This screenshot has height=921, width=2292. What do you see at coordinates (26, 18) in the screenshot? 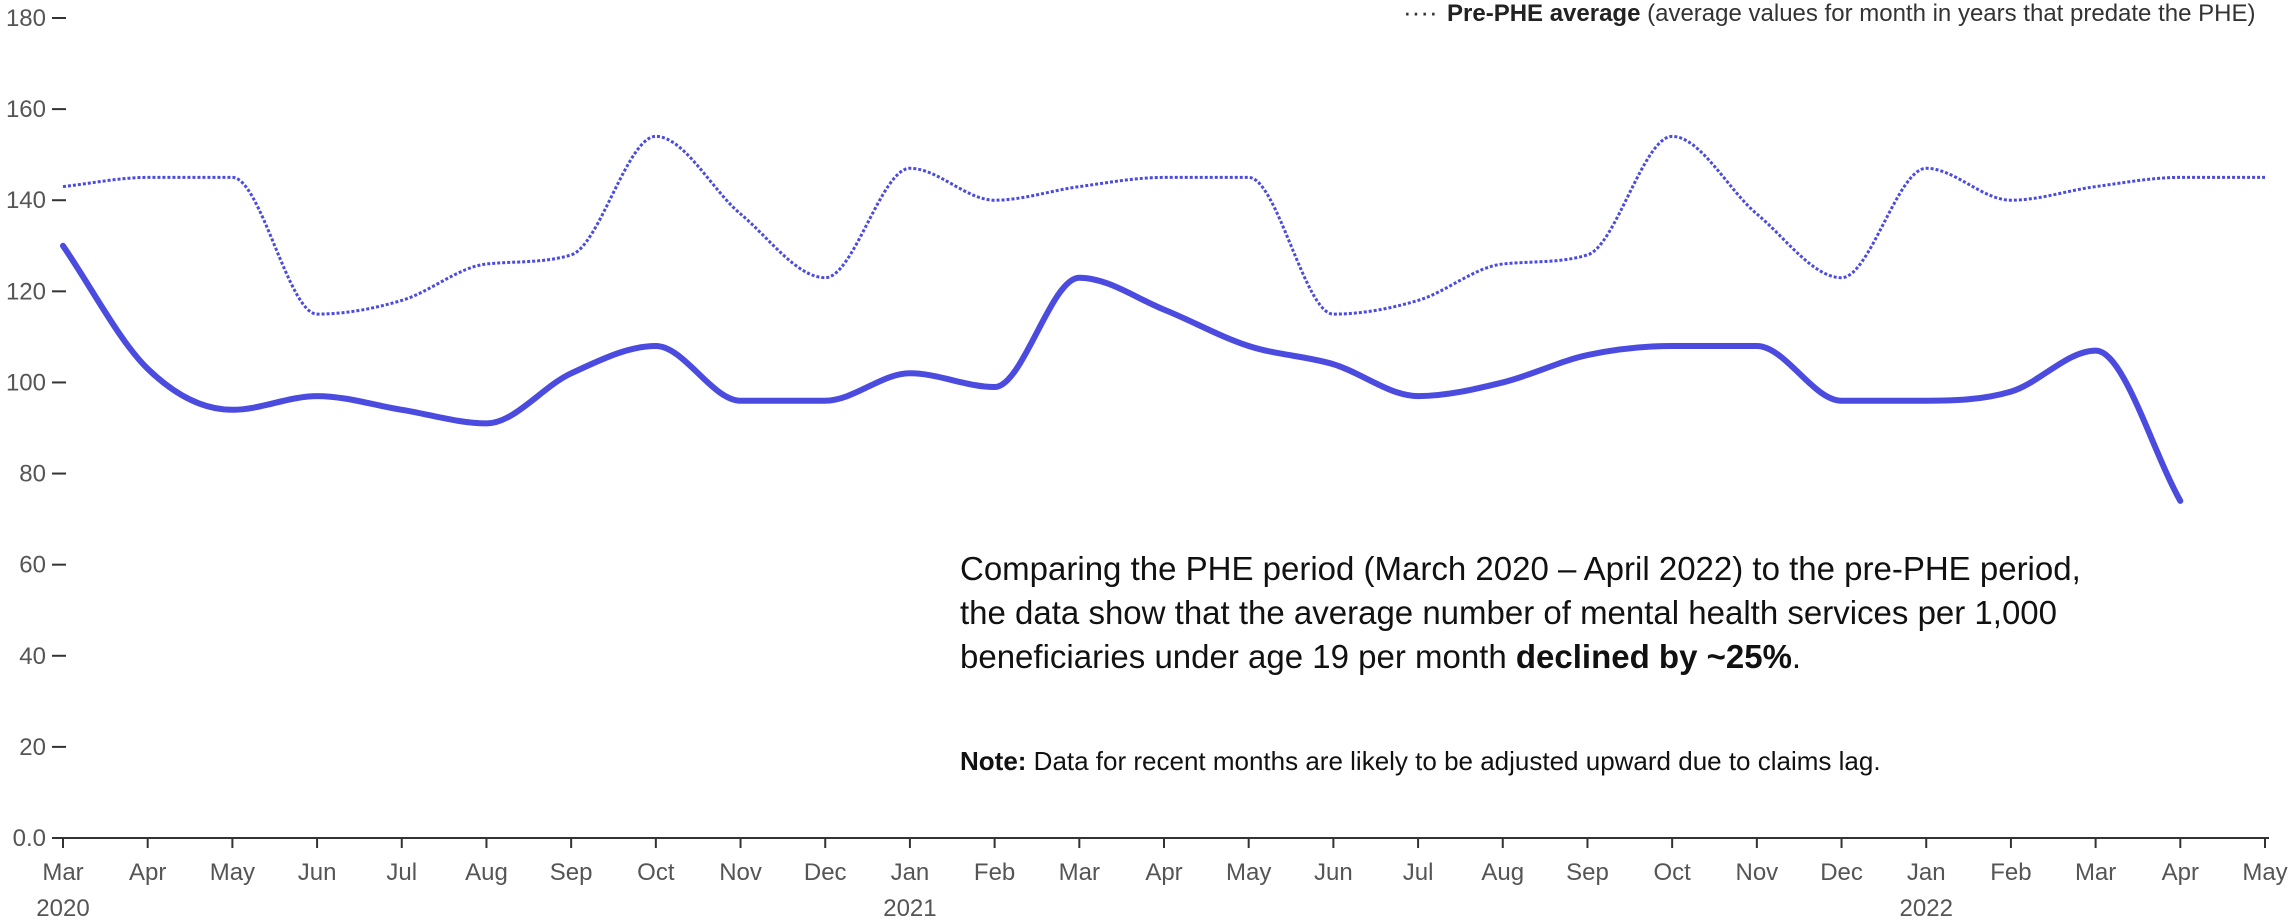
I see `y-tick-label: 180` at bounding box center [26, 18].